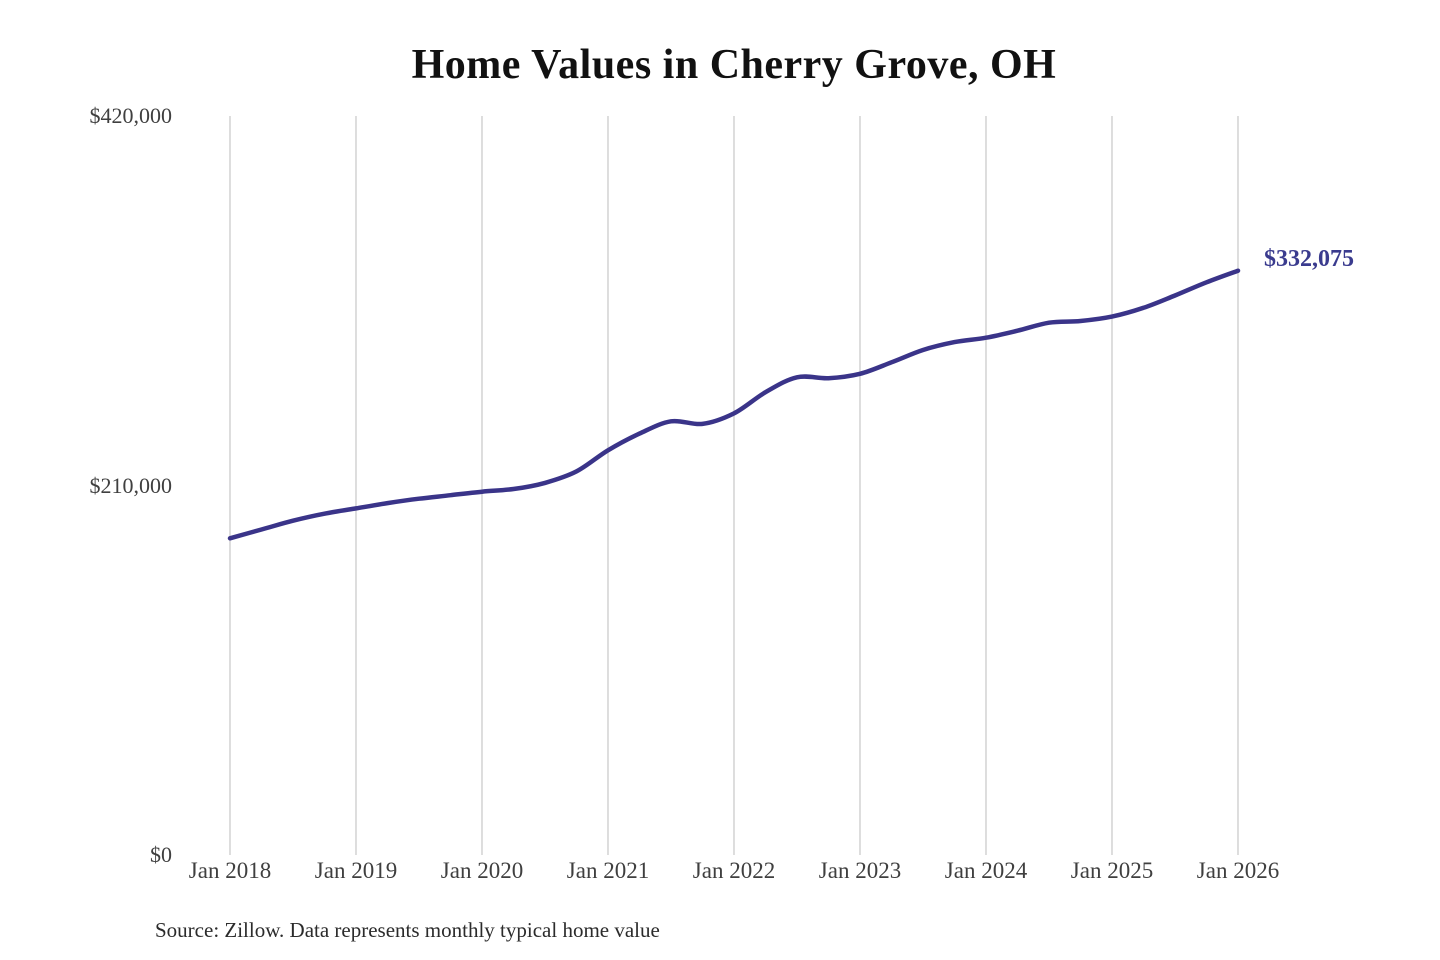 Image resolution: width=1440 pixels, height=960 pixels. What do you see at coordinates (1309, 259) in the screenshot?
I see `latest-value-label: $332,075` at bounding box center [1309, 259].